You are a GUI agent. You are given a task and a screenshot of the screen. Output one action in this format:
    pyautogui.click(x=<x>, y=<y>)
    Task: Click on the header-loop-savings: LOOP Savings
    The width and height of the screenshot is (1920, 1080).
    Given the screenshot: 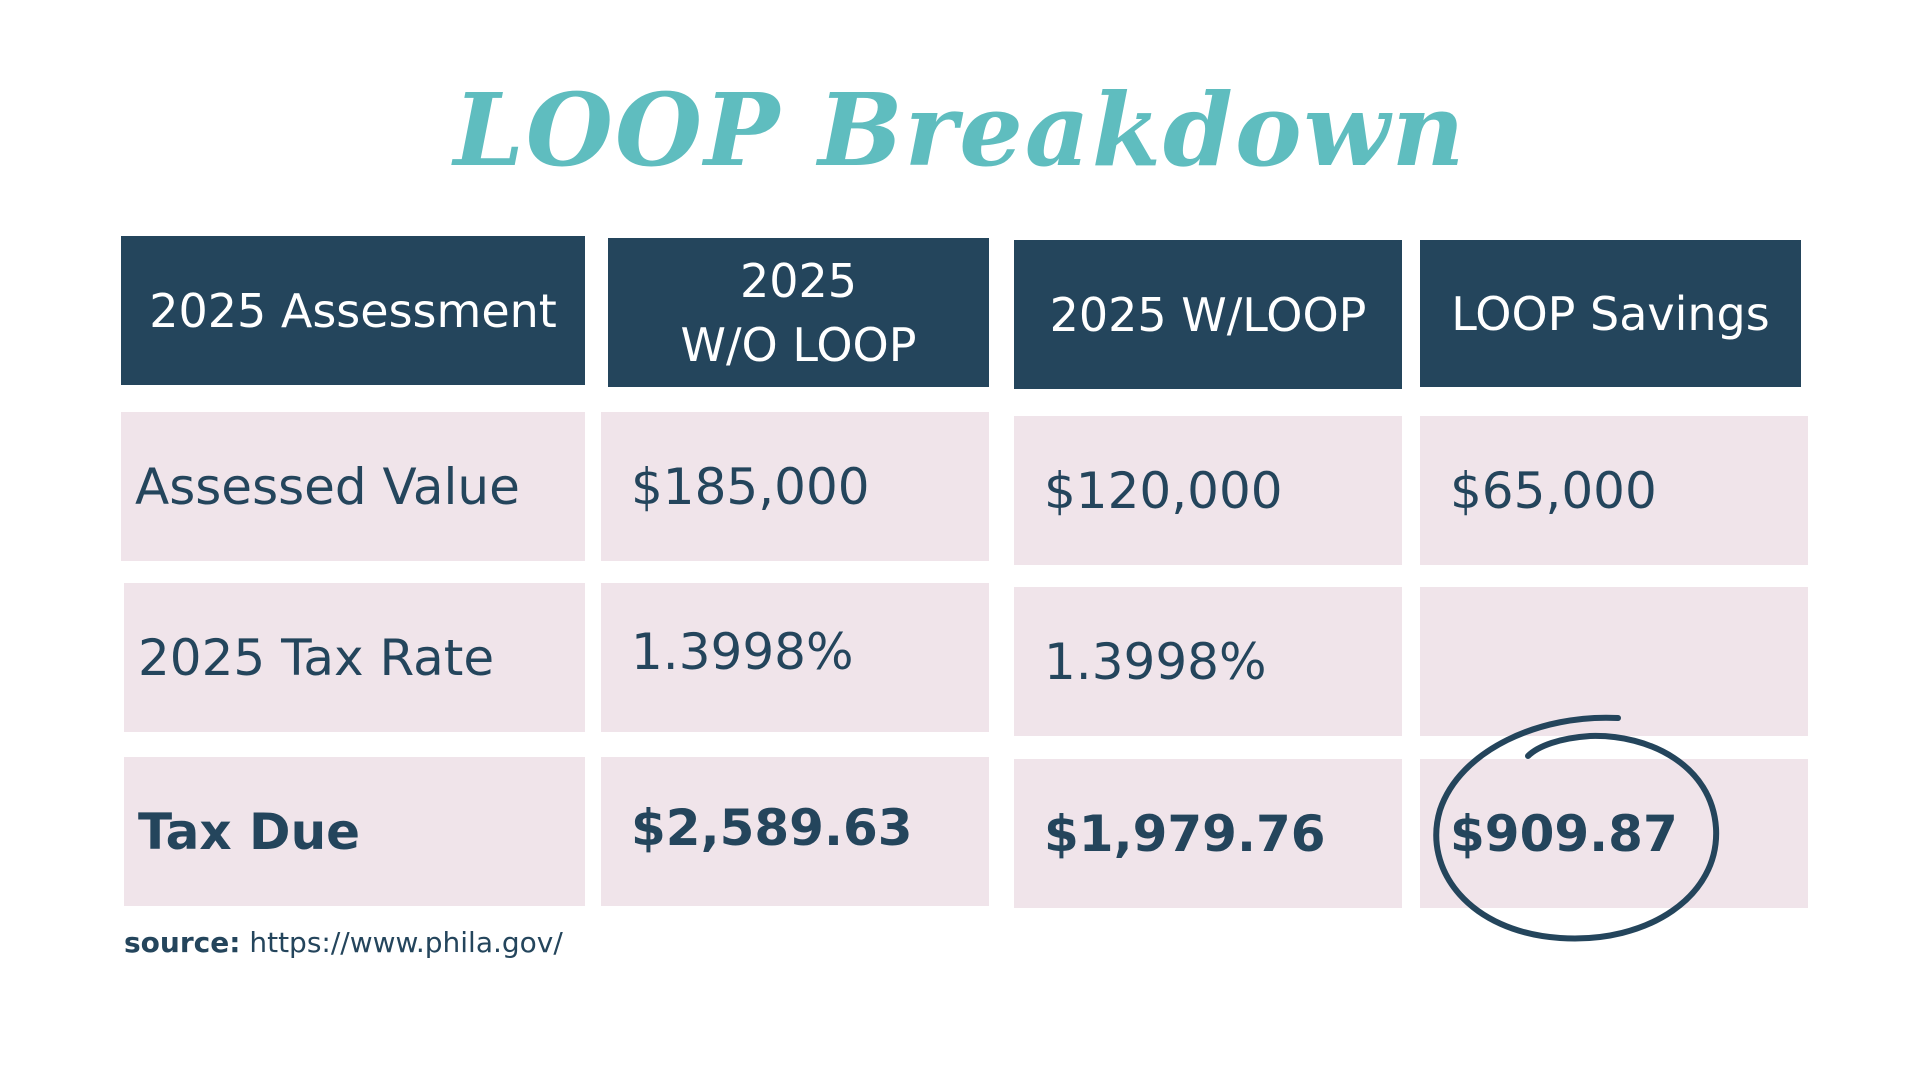 What is the action you would take?
    pyautogui.click(x=1610, y=313)
    